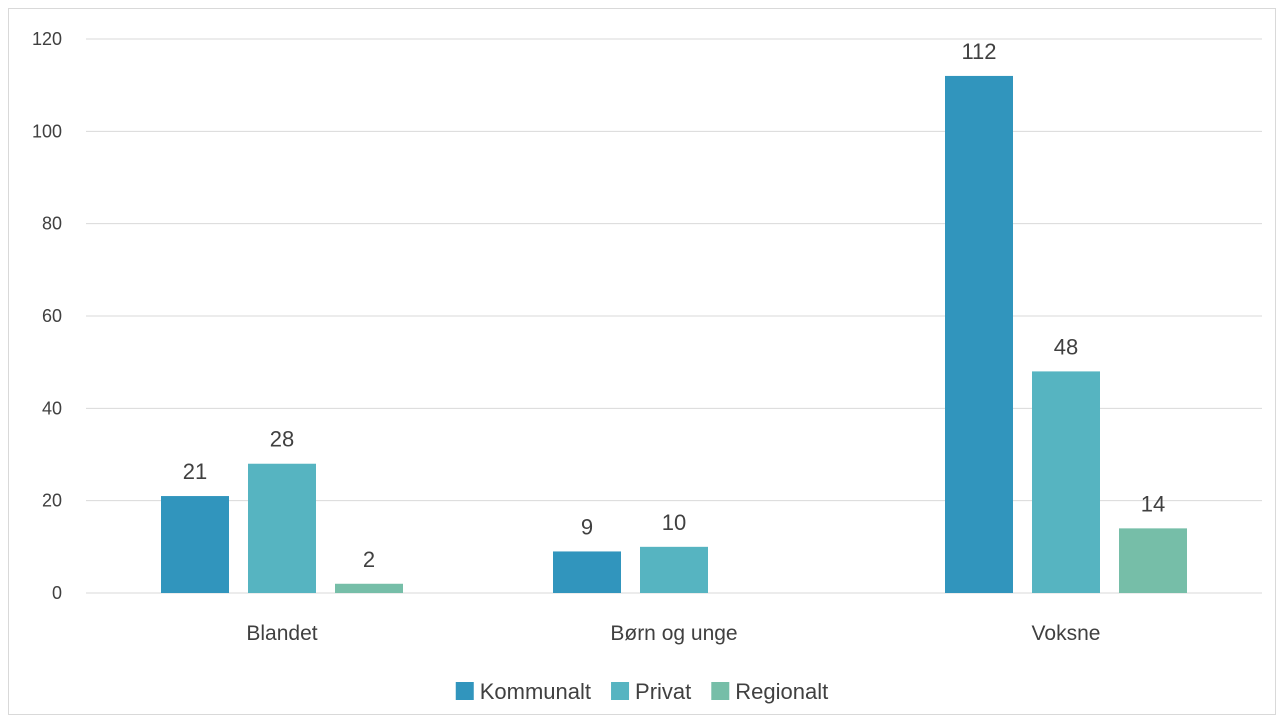 The height and width of the screenshot is (723, 1284). I want to click on legend-swatch-kommunalt, so click(464, 691).